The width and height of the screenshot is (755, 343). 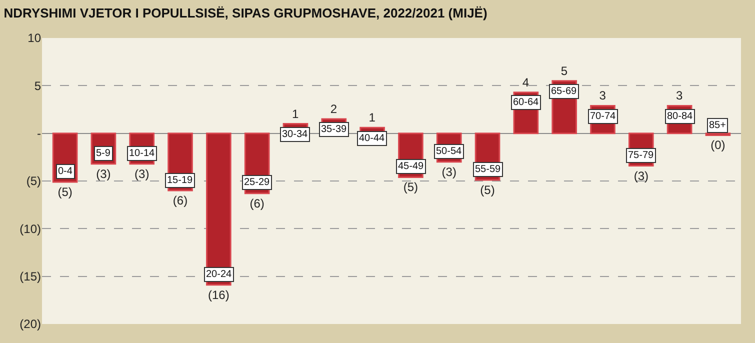 What do you see at coordinates (219, 295) in the screenshot?
I see `data-label: (16)` at bounding box center [219, 295].